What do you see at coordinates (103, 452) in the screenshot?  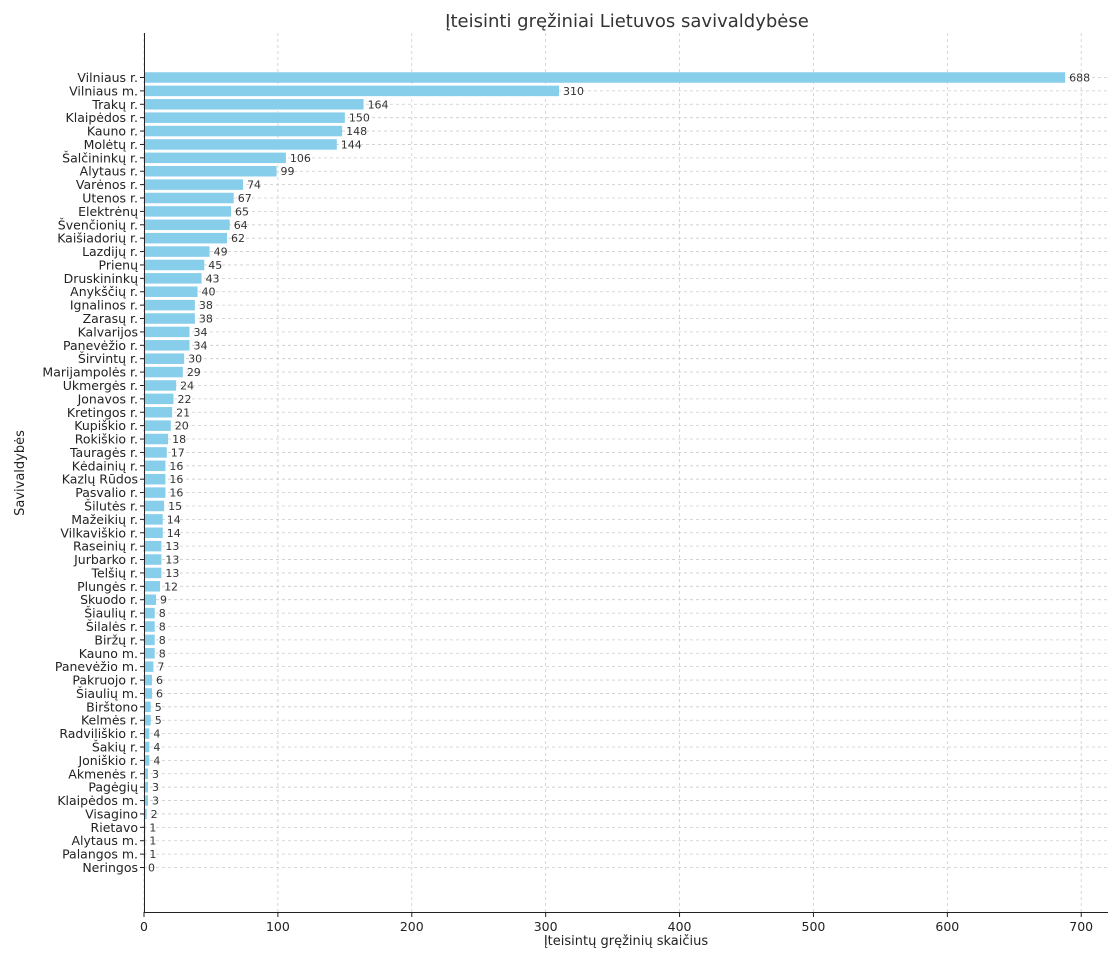 I see `y-tick-label: Tauragės r.` at bounding box center [103, 452].